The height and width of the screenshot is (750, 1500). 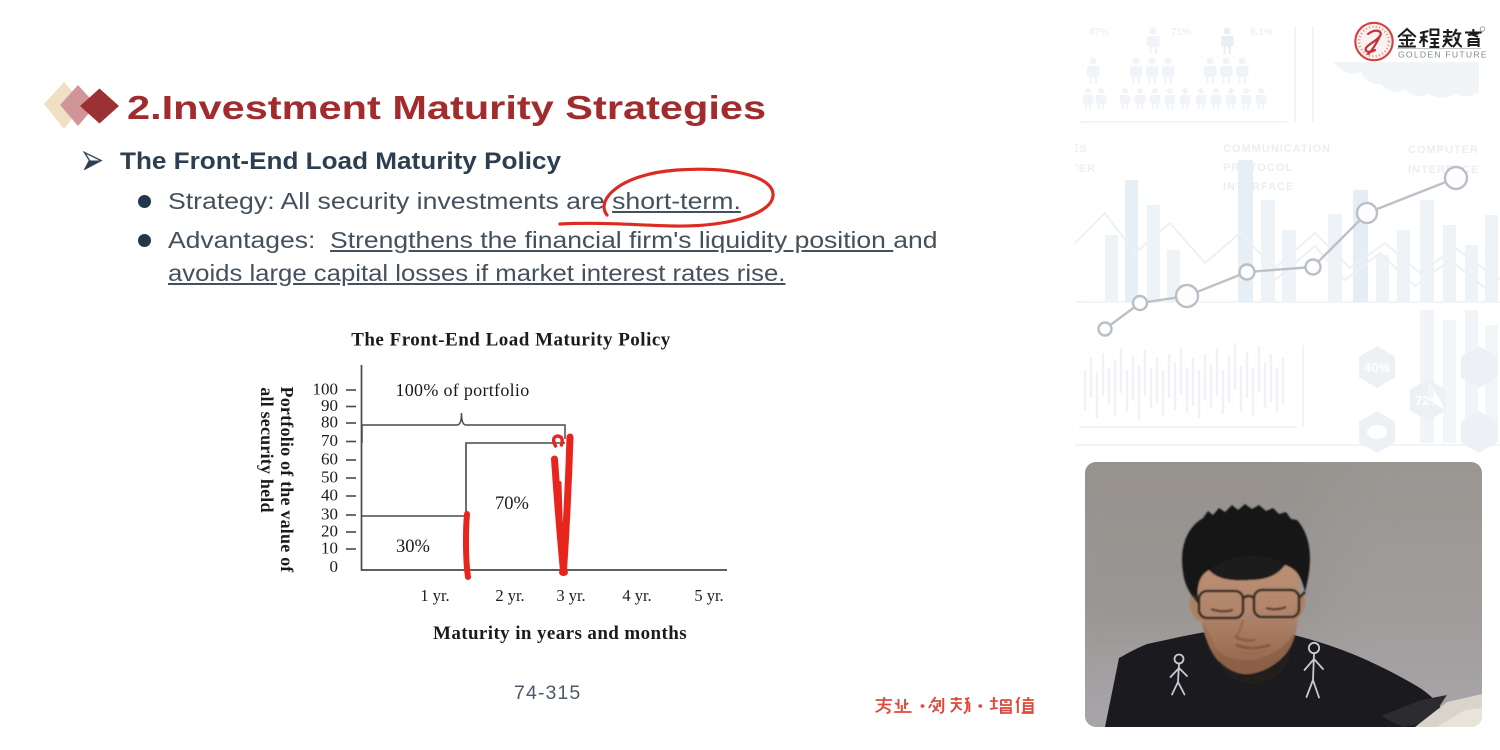 I want to click on svg-text: all security held, so click(x=267, y=449).